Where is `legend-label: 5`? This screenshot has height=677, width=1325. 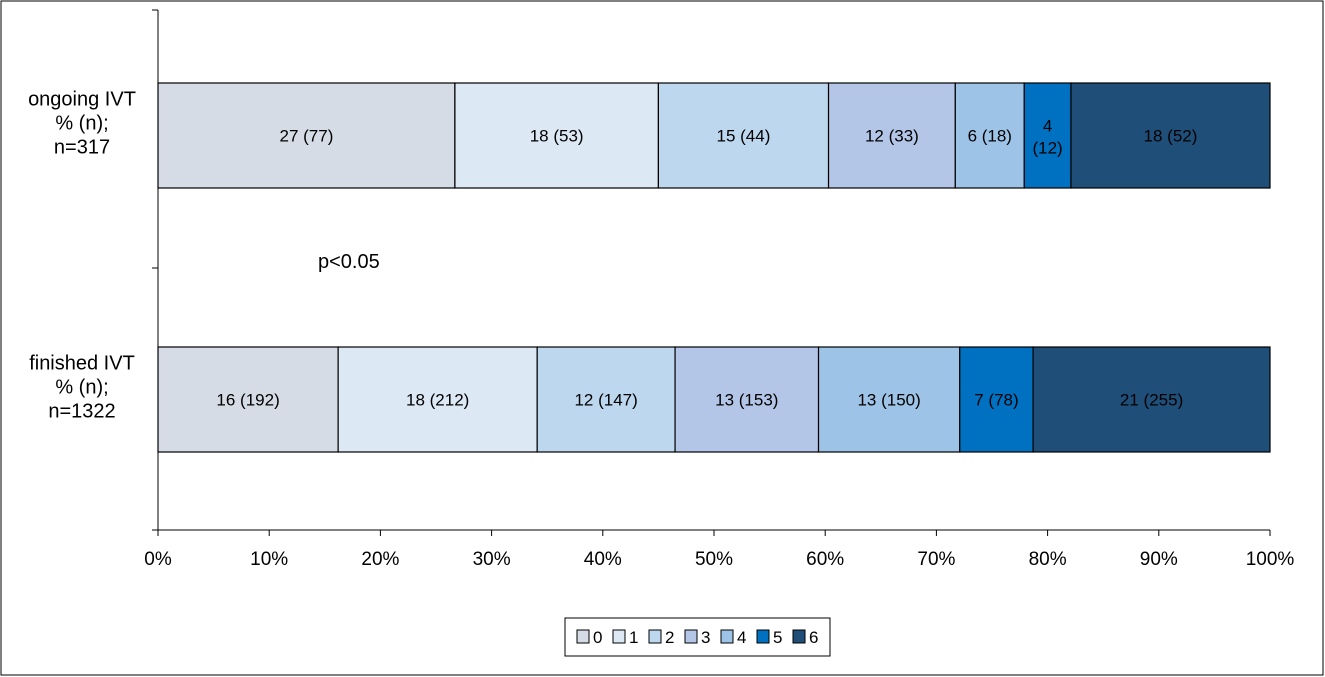
legend-label: 5 is located at coordinates (777, 637).